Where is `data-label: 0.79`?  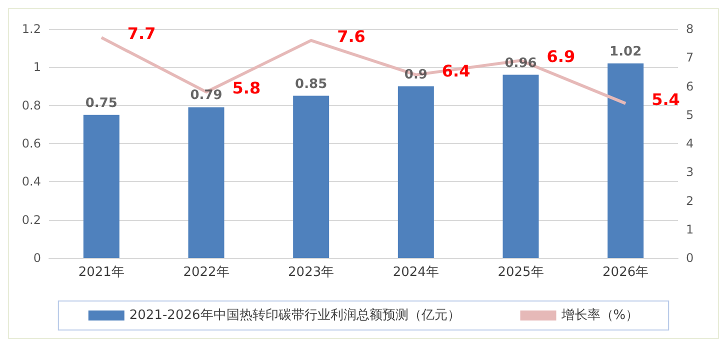
data-label: 0.79 is located at coordinates (206, 96).